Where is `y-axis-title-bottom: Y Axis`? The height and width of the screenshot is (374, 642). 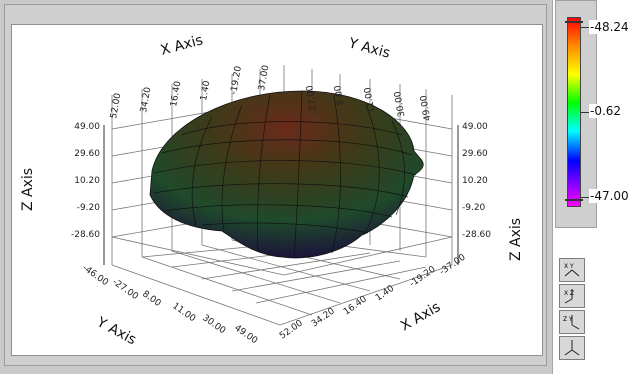
y-axis-title-bottom: Y Axis is located at coordinates (116, 331).